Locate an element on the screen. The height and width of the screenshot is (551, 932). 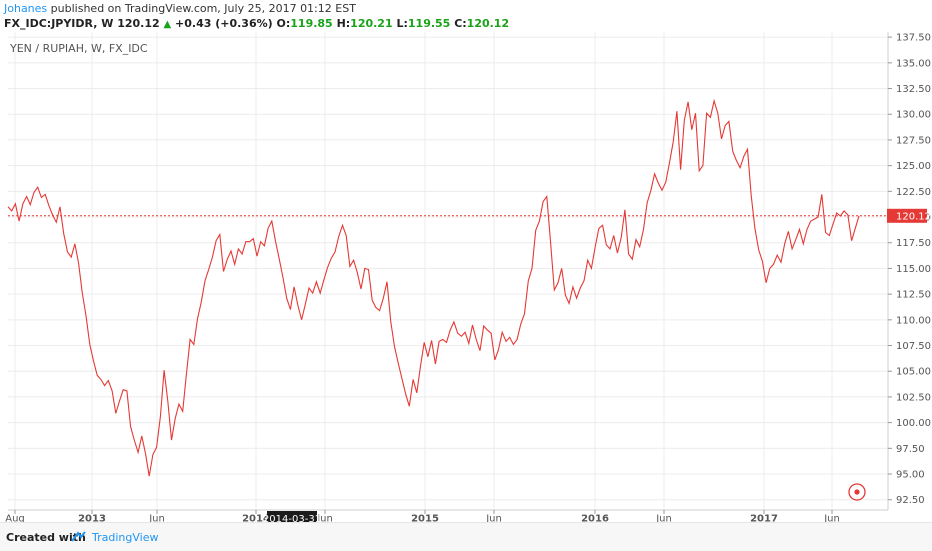
x-tick-label: 2017 is located at coordinates (764, 518).